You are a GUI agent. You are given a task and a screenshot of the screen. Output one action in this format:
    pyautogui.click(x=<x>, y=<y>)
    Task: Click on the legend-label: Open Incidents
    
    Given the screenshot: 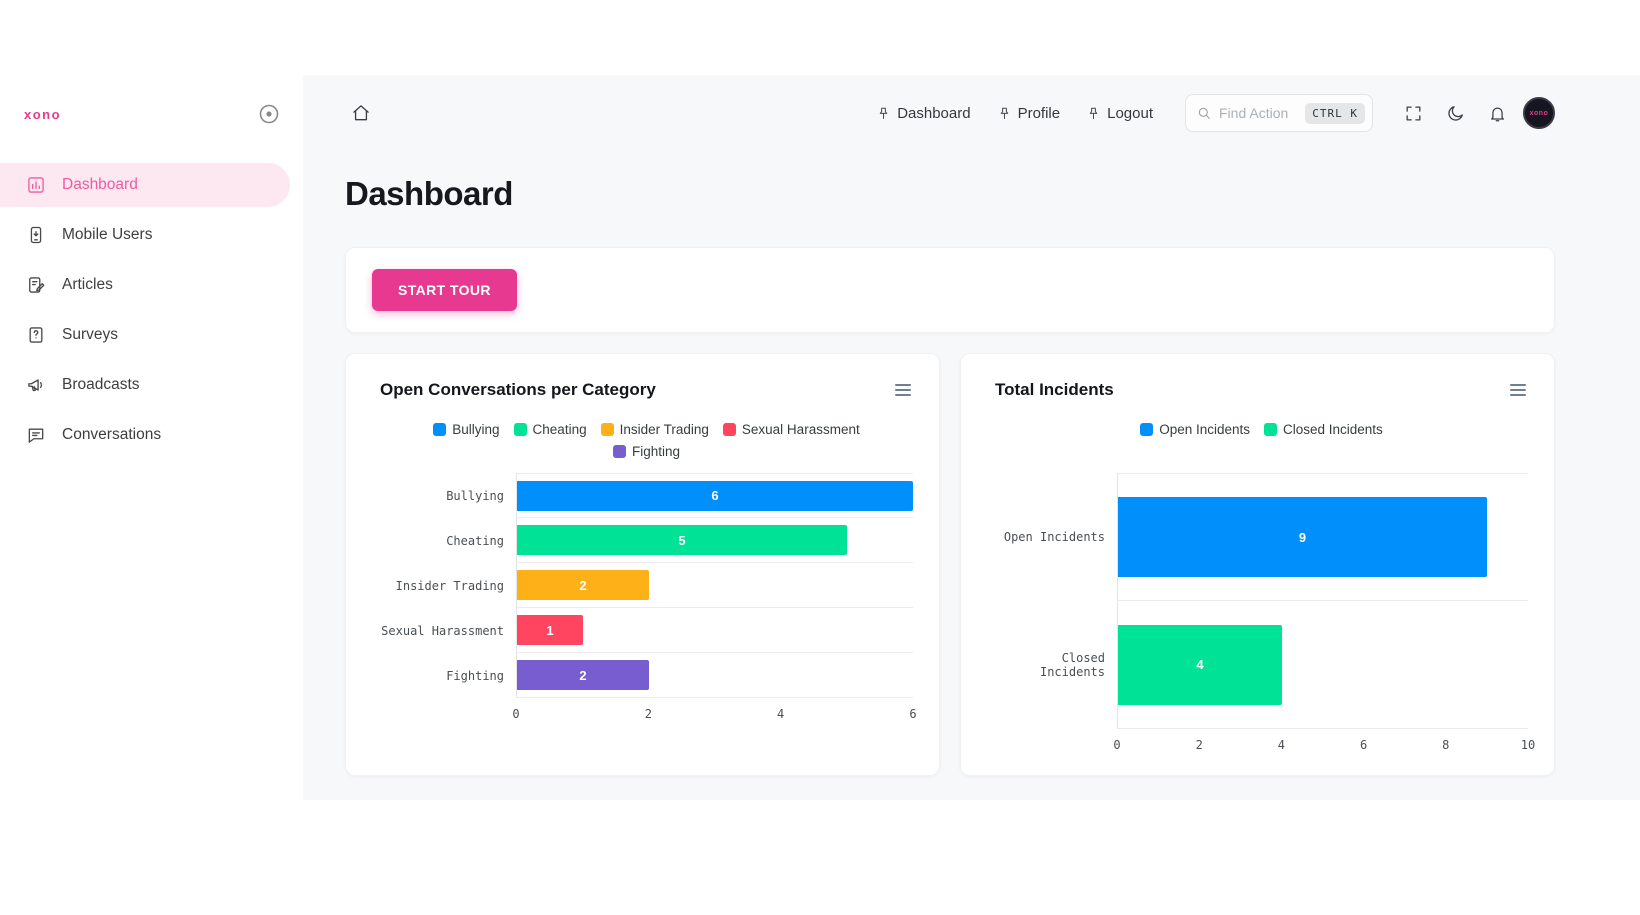 What is the action you would take?
    pyautogui.click(x=1204, y=429)
    